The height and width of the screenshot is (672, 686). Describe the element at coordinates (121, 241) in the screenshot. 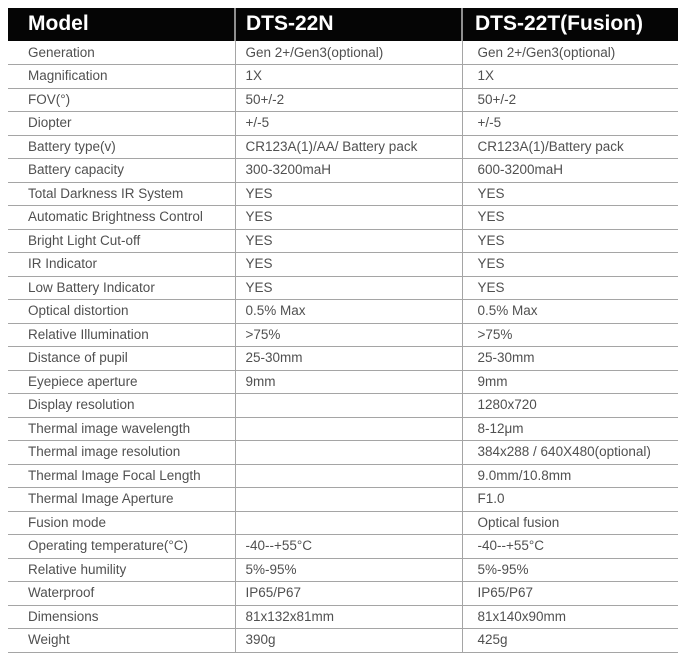

I see `spec-label: Bright Light Cut-off` at that location.